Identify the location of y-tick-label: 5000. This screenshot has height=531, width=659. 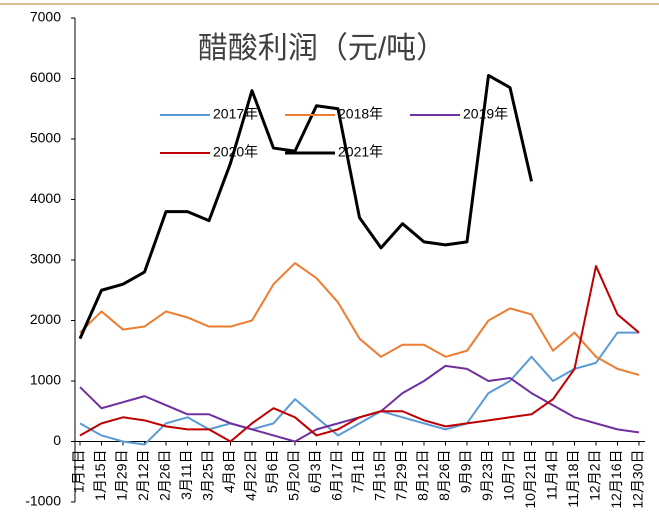
(45, 138).